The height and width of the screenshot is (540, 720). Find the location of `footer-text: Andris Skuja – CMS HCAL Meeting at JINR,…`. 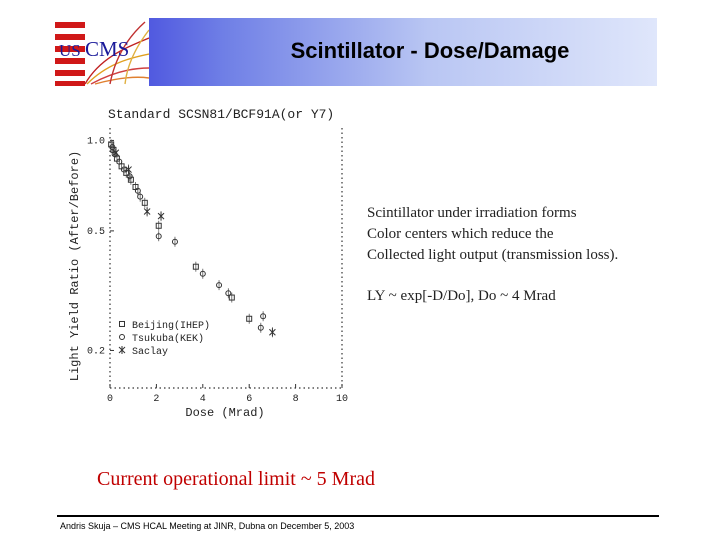

footer-text: Andris Skuja – CMS HCAL Meeting at JINR,… is located at coordinates (207, 526).